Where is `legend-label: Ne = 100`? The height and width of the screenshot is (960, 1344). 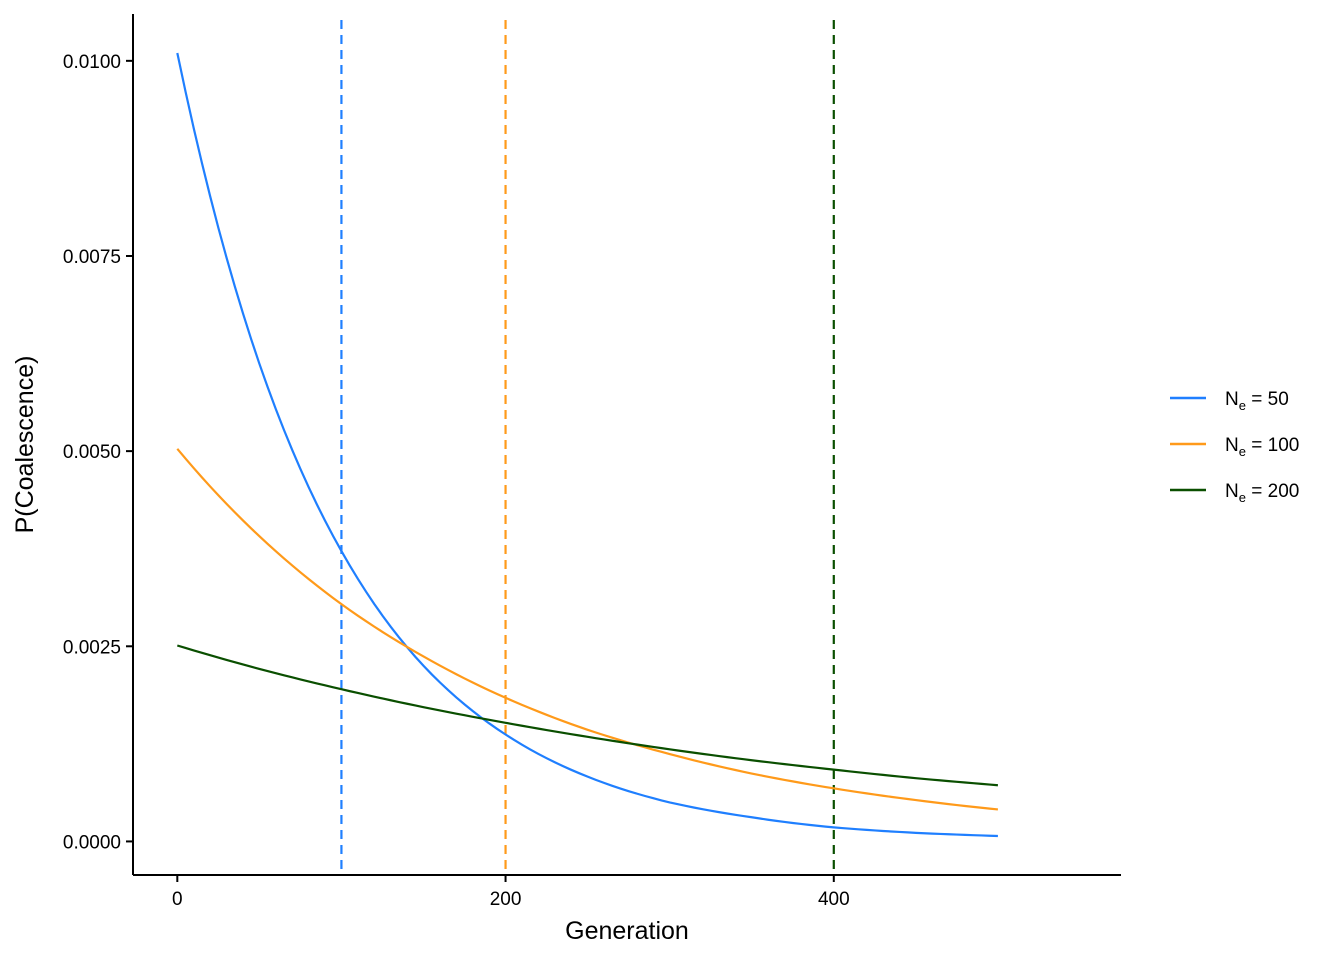 legend-label: Ne = 100 is located at coordinates (1262, 447).